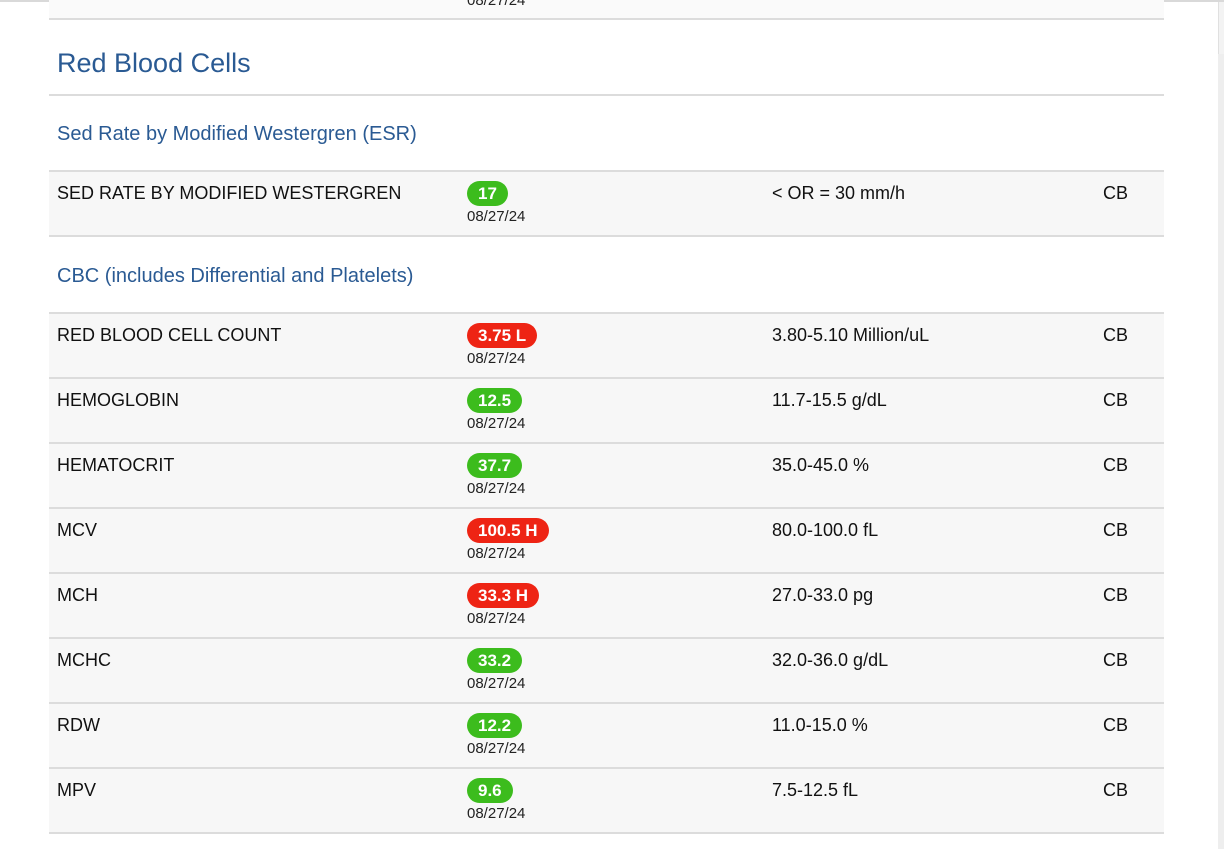 Image resolution: width=1224 pixels, height=849 pixels. Describe the element at coordinates (829, 400) in the screenshot. I see `reference-range: 11.7-15.5 g/dL` at that location.